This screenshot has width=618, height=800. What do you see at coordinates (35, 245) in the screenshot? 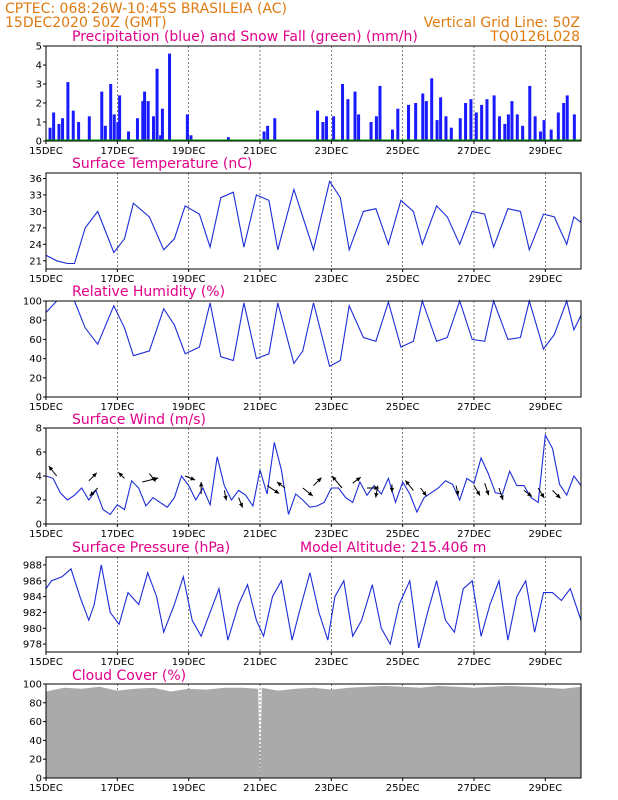
I see `y-tick-label: 24` at bounding box center [35, 245].